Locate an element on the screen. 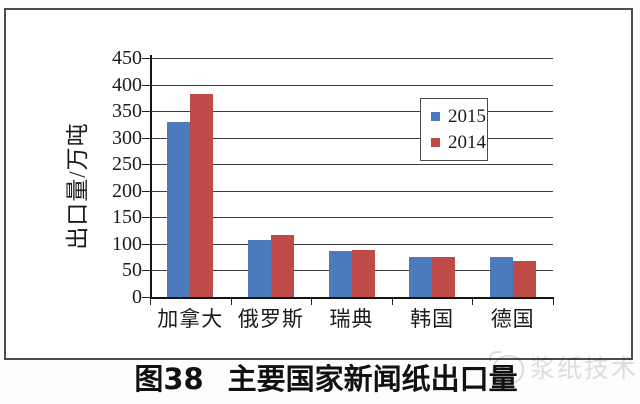 The image size is (640, 404). y-axis is located at coordinates (151, 177).